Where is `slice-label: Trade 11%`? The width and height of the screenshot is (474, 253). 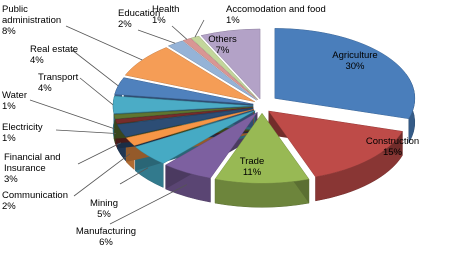 slice-label: Trade 11% is located at coordinates (252, 167).